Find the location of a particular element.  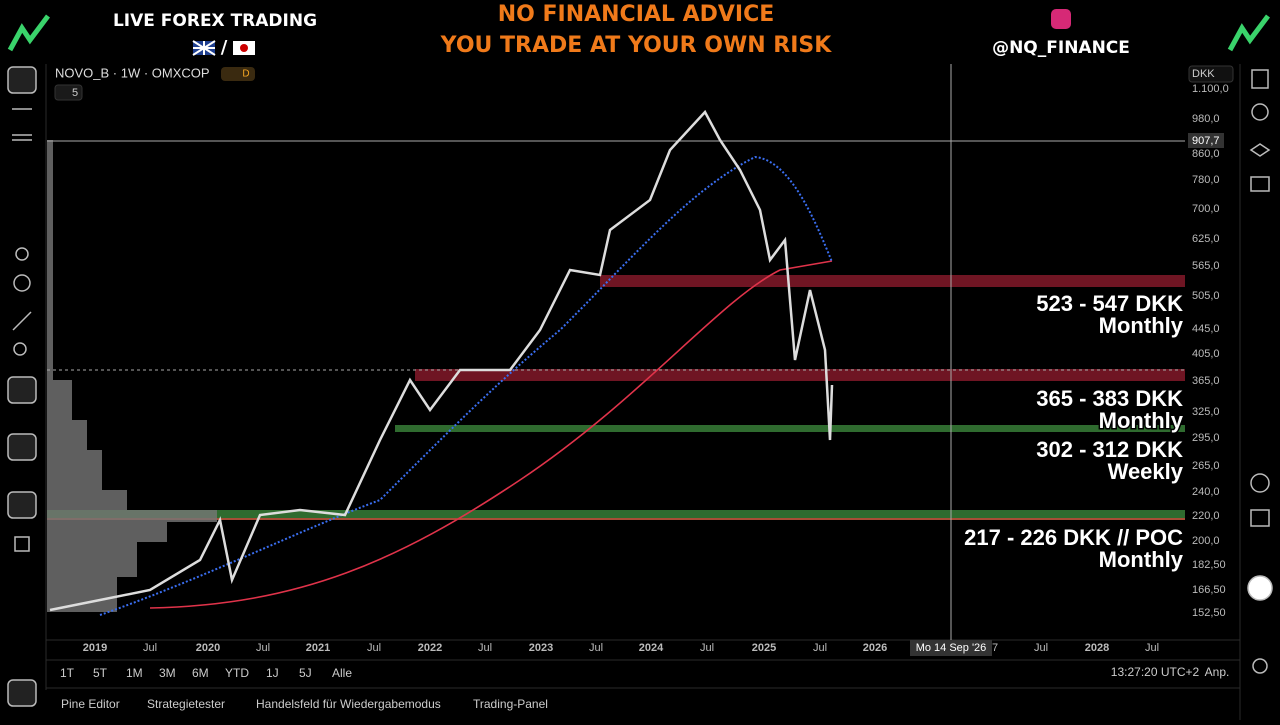

time-label: 2026 is located at coordinates (875, 648).